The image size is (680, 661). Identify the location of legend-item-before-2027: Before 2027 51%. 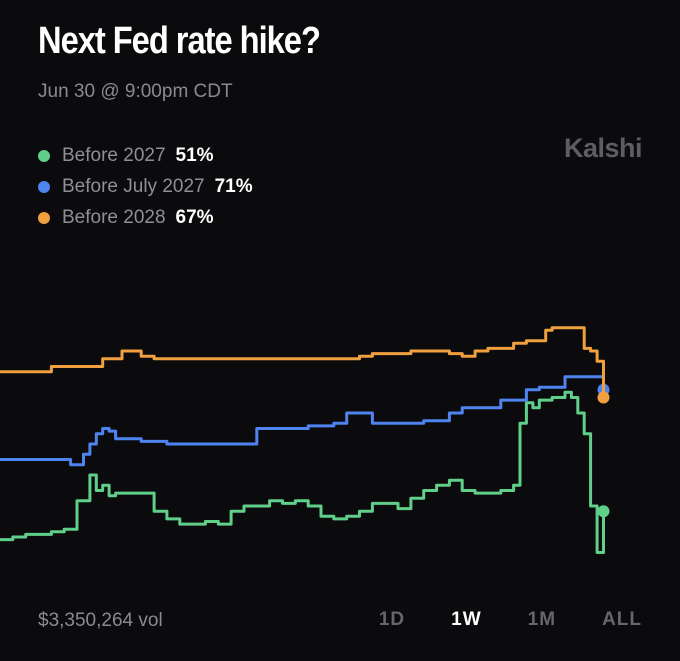
(145, 155).